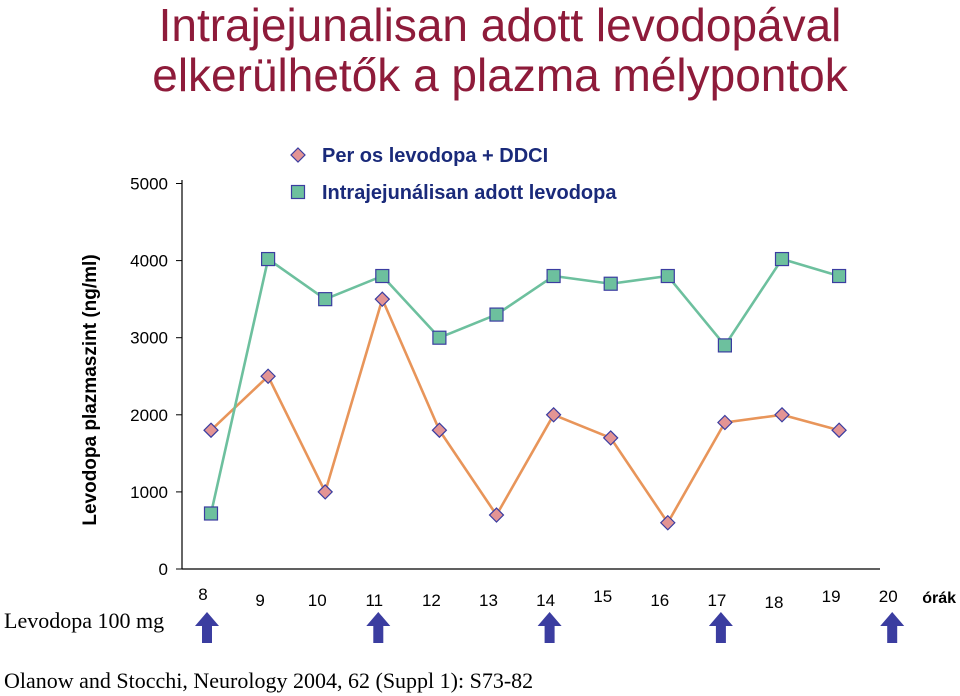 The height and width of the screenshot is (696, 960). Describe the element at coordinates (888, 596) in the screenshot. I see `x-tick-label: 20` at that location.